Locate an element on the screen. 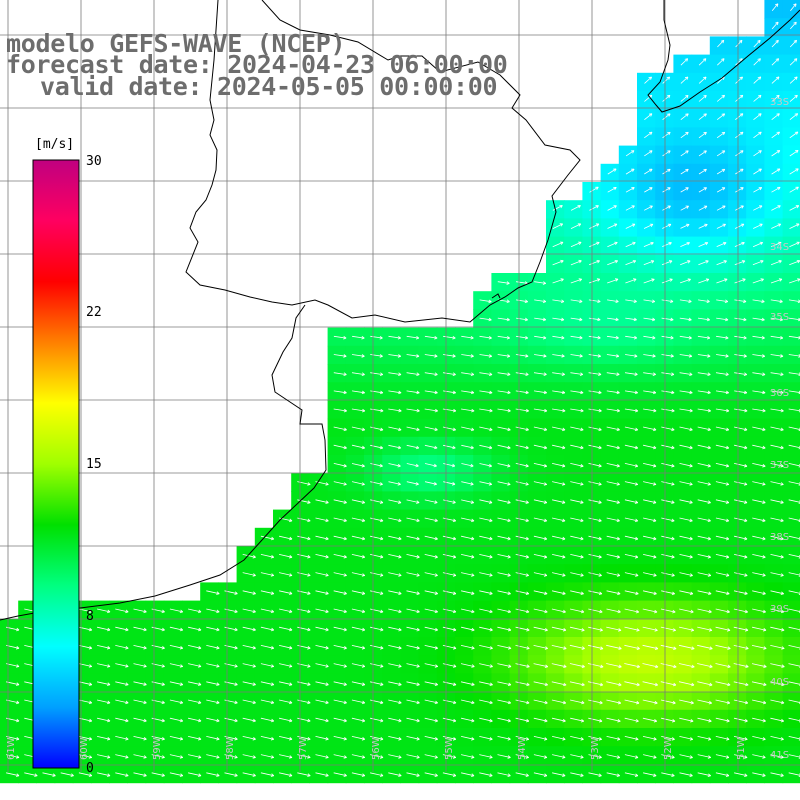 The height and width of the screenshot is (800, 800). lon-label: 55W is located at coordinates (449, 748).